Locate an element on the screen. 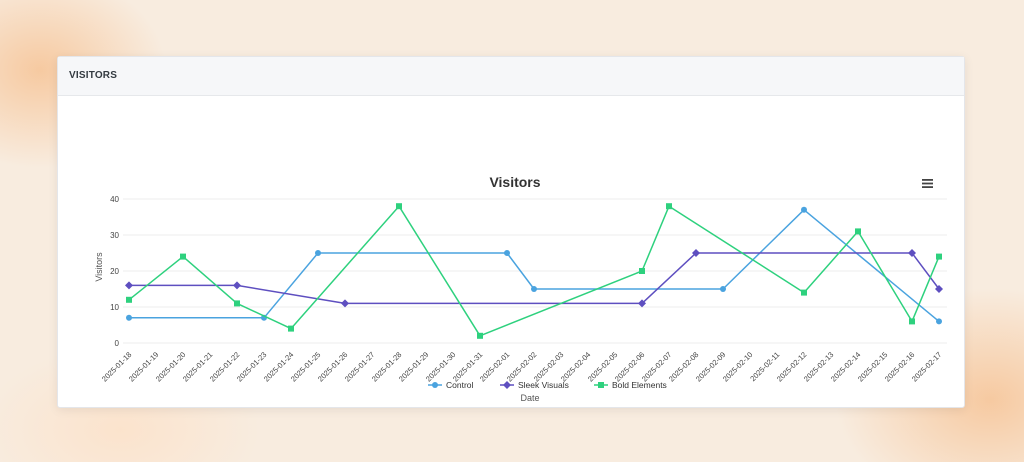 Image resolution: width=1024 pixels, height=462 pixels. chart-legend: Control Sleek Visuals Bold Elements is located at coordinates (547, 385).